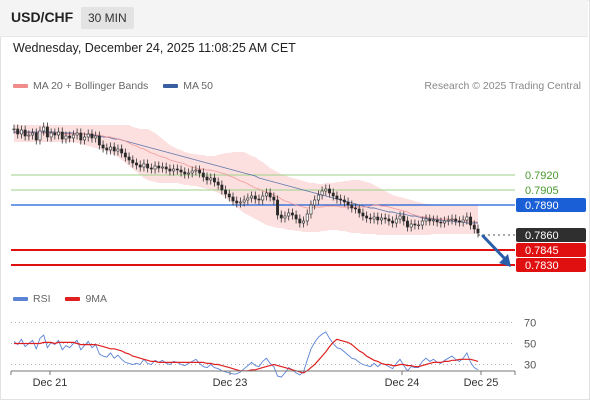  Describe the element at coordinates (542, 191) in the screenshot. I see `price-label-1: 0.7905` at that location.